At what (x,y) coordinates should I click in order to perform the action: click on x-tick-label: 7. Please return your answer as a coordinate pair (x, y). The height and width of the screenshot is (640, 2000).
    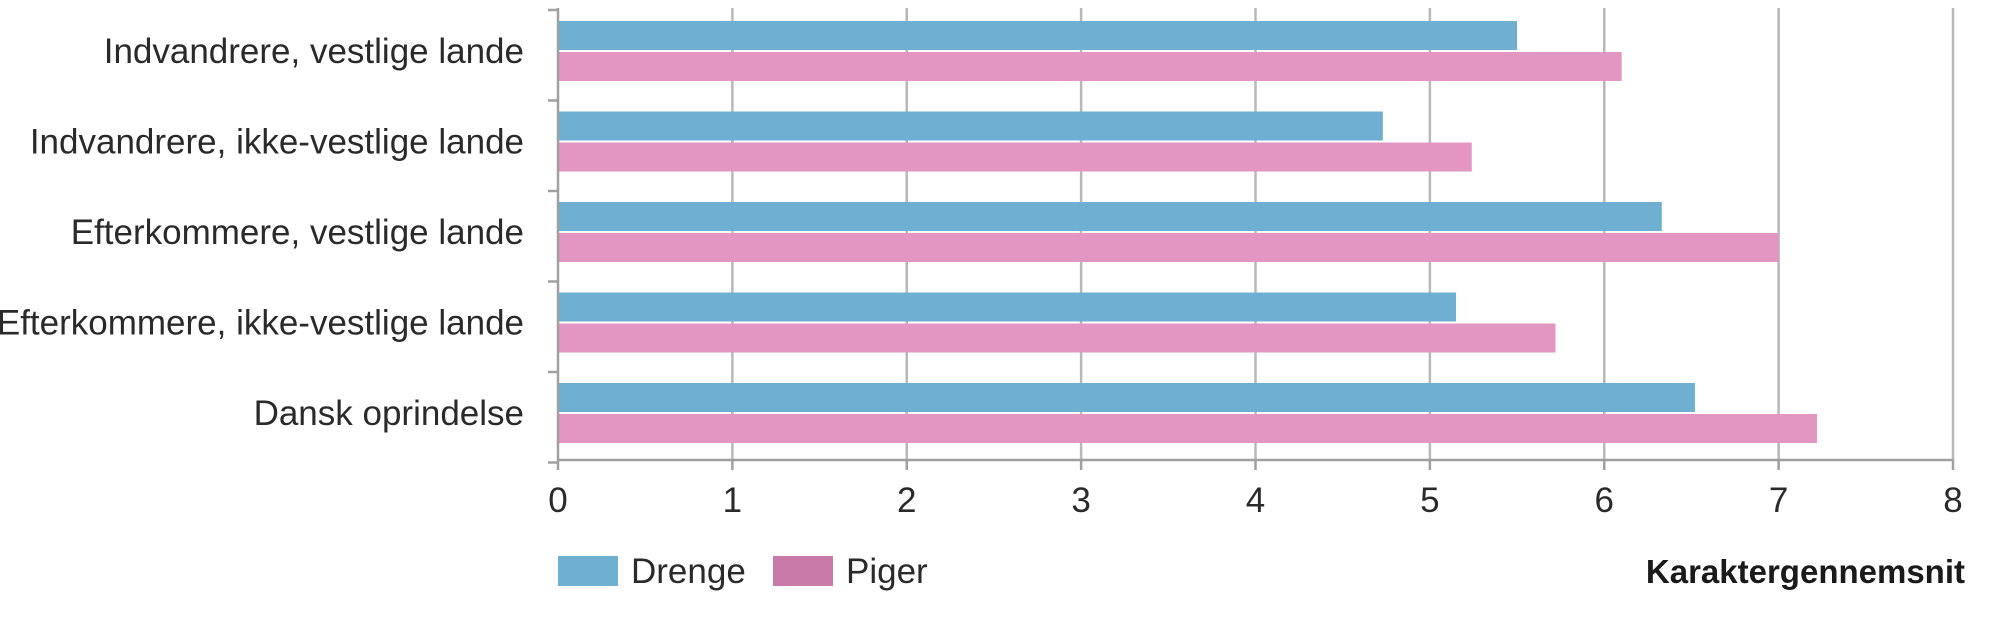
    Looking at the image, I should click on (1778, 500).